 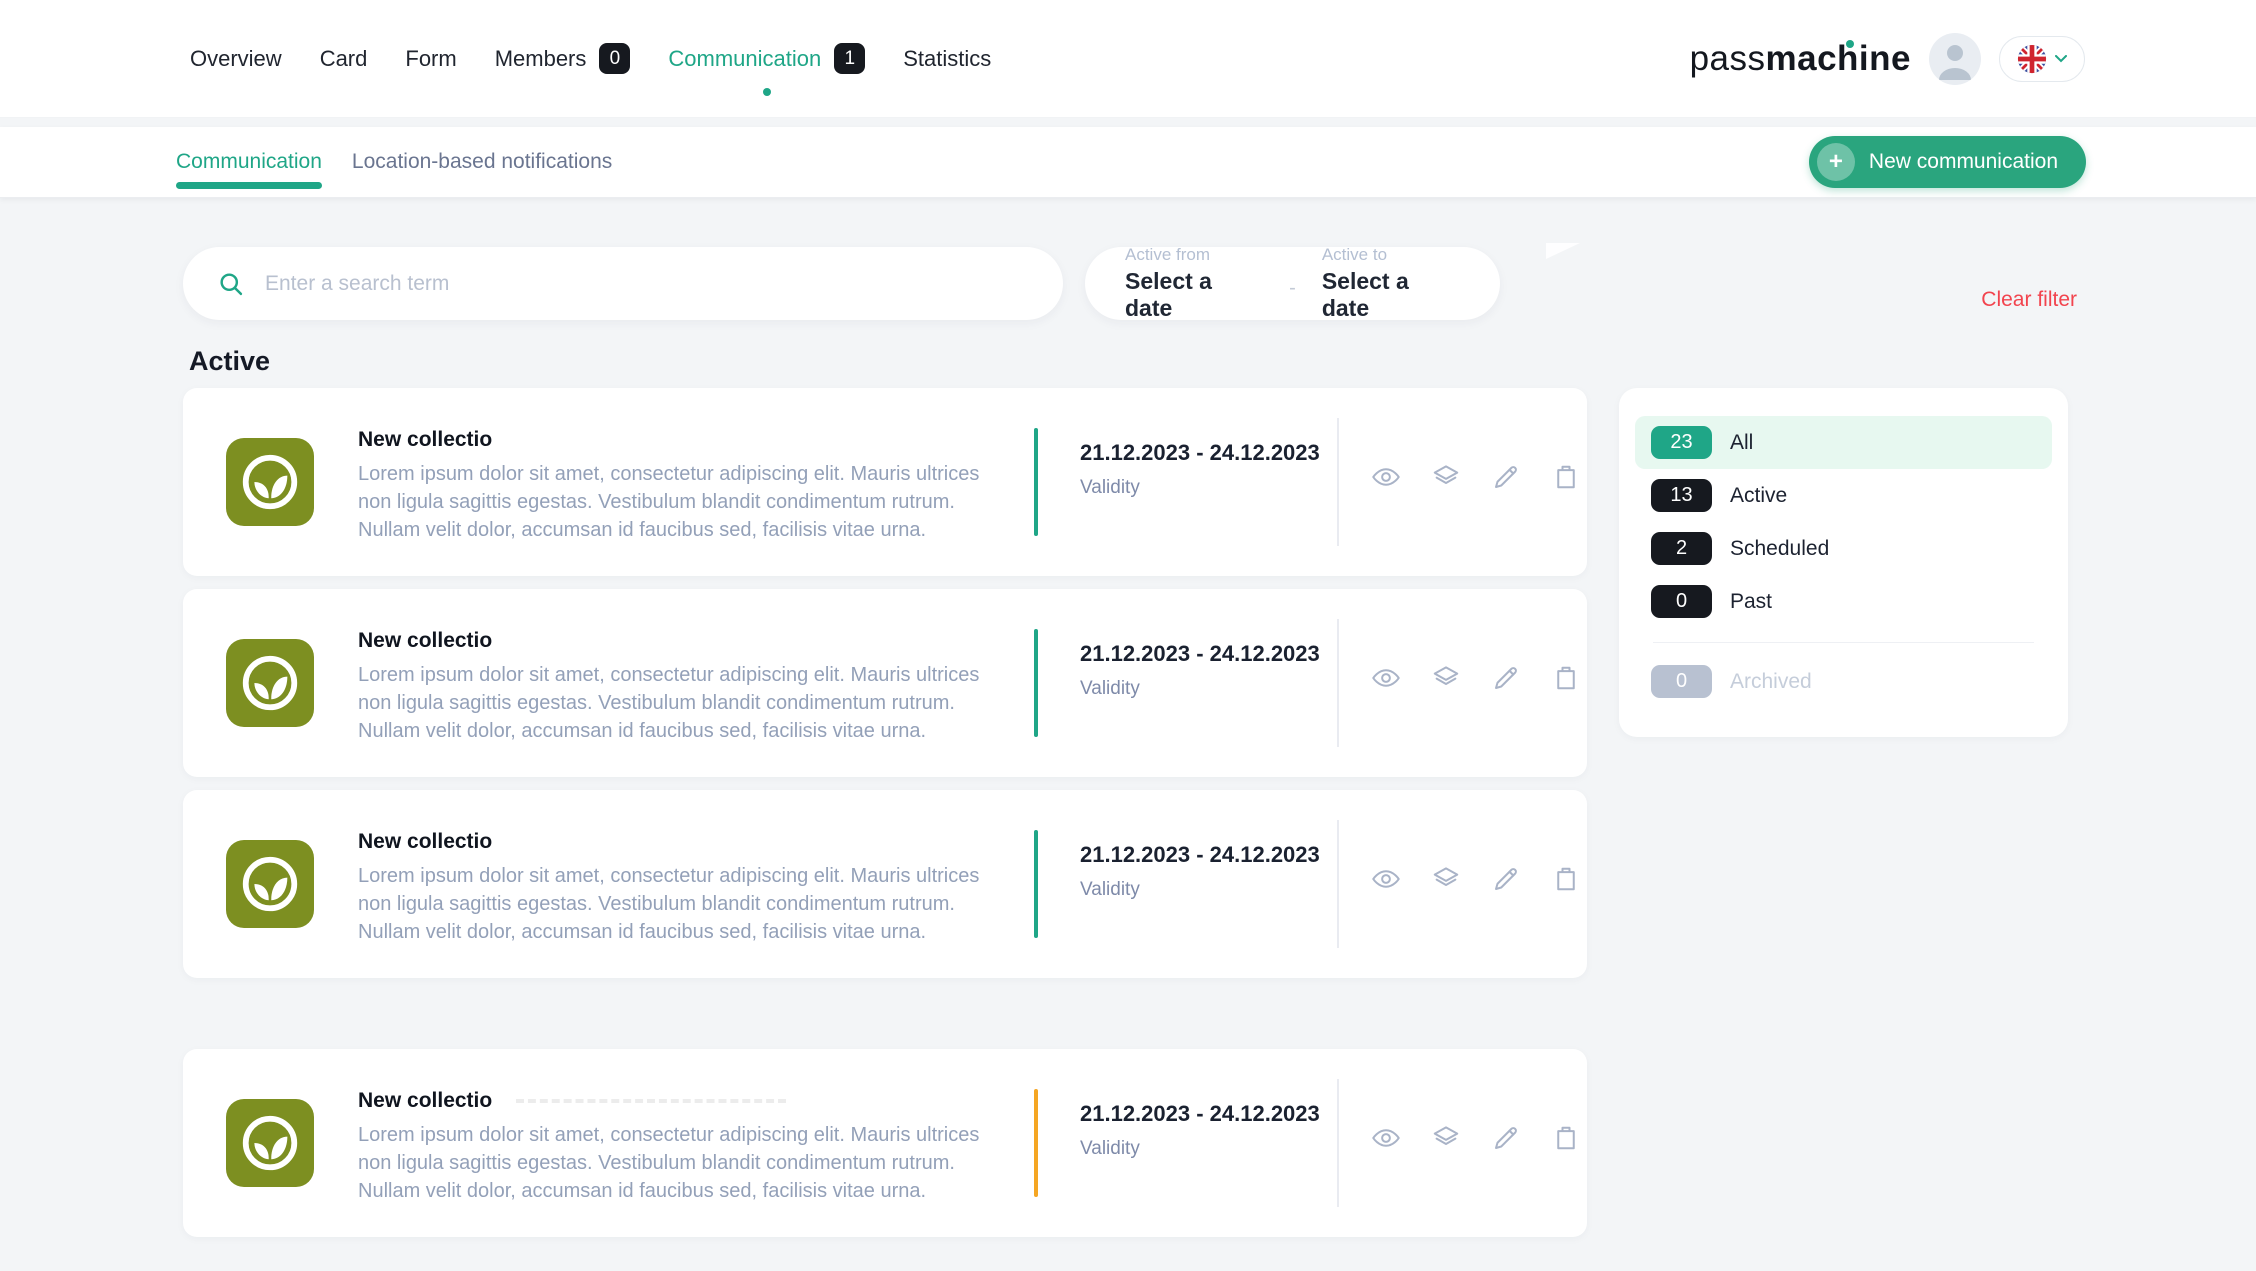 I want to click on active-from-field: Active from Select a date, so click(x=1194, y=283).